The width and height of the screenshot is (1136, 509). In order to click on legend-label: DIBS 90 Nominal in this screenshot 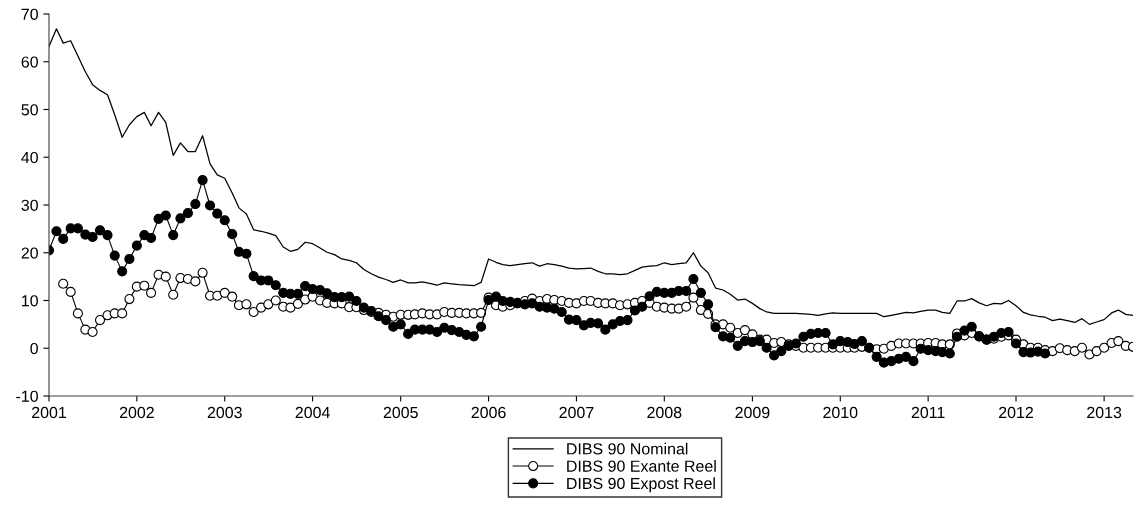, I will do `click(627, 448)`.